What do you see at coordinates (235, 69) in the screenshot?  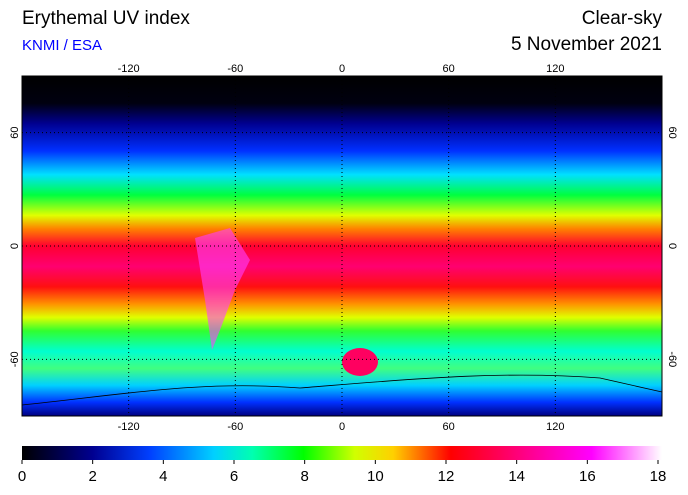 I see `lon-tick-label-top: -60` at bounding box center [235, 69].